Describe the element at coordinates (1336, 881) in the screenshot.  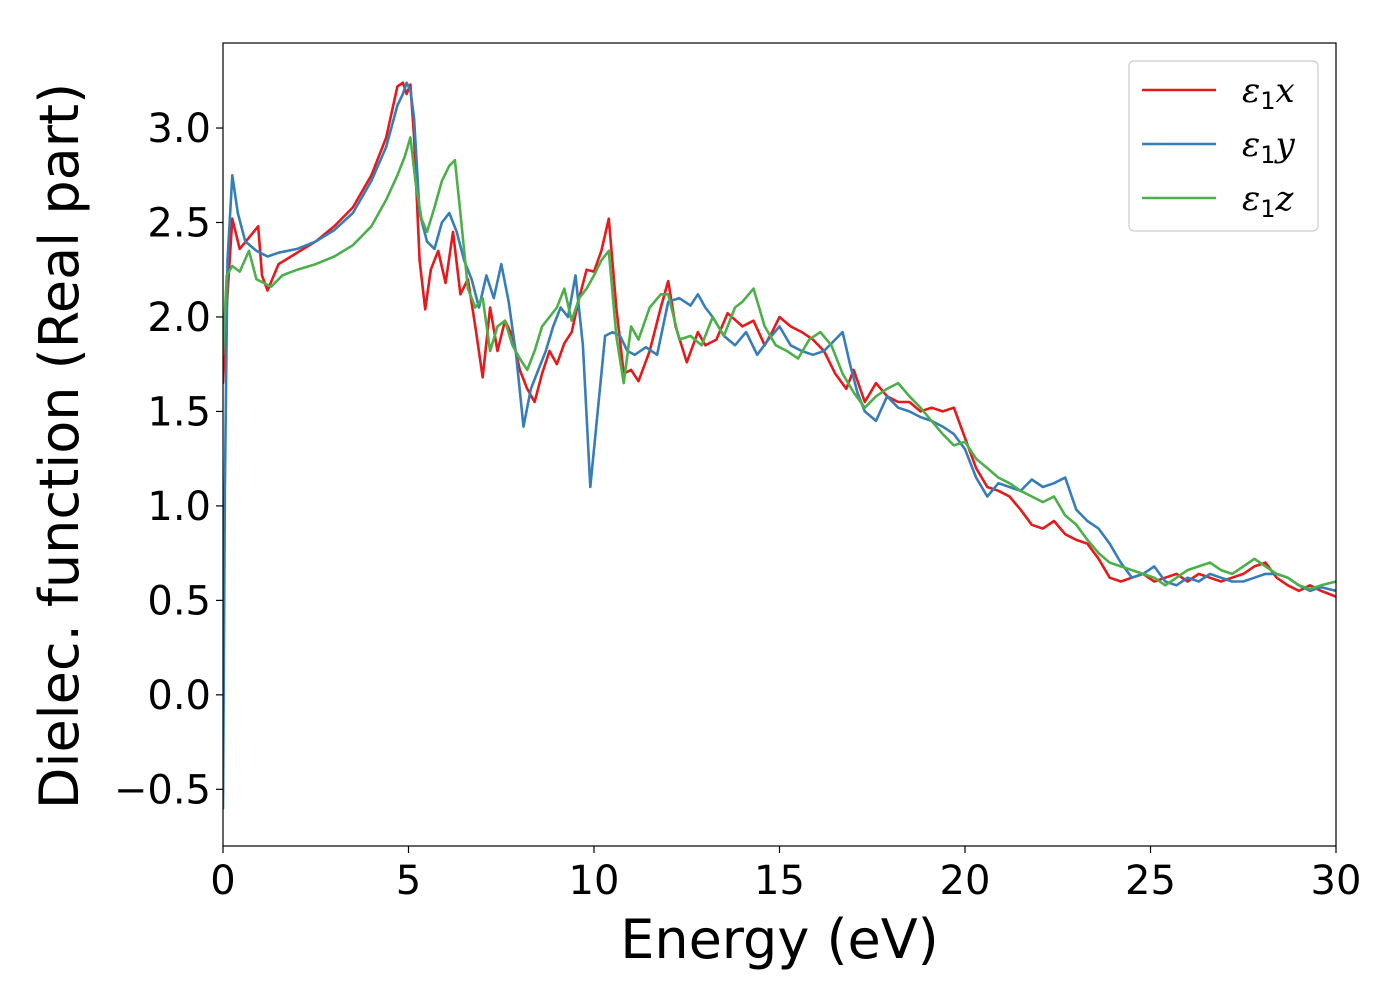
I see `x-tick-label: 30` at that location.